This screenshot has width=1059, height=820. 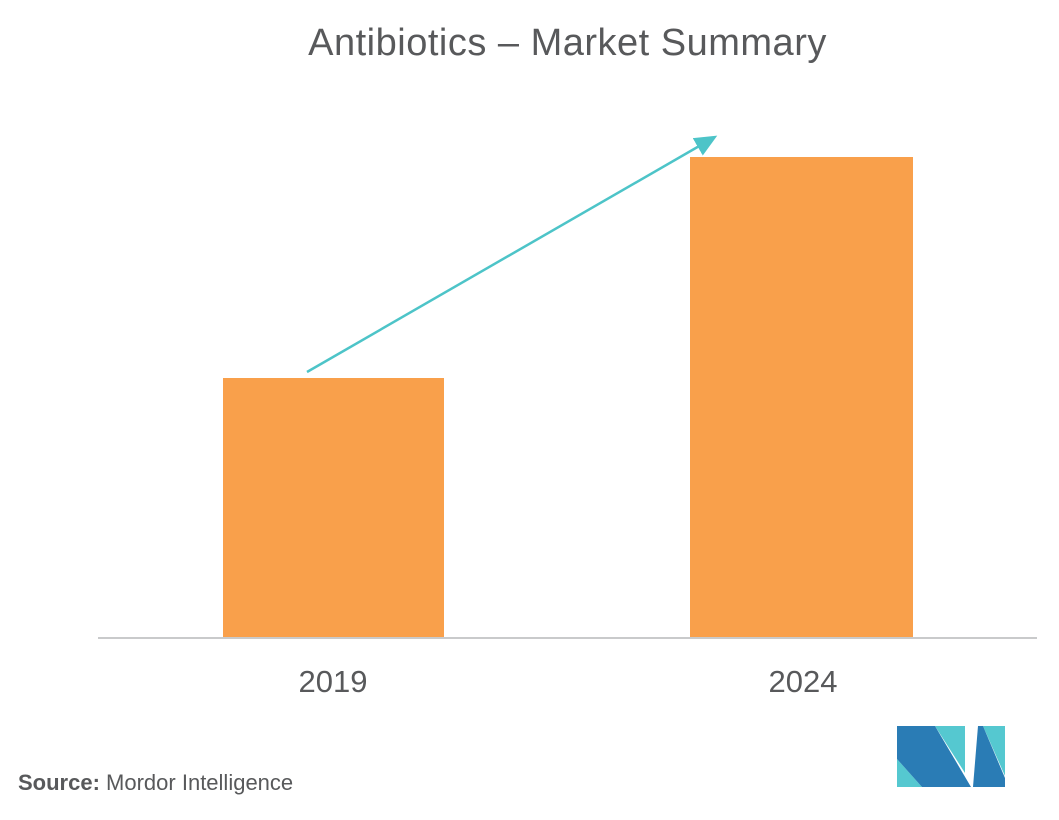 What do you see at coordinates (801, 397) in the screenshot?
I see `bar-2024` at bounding box center [801, 397].